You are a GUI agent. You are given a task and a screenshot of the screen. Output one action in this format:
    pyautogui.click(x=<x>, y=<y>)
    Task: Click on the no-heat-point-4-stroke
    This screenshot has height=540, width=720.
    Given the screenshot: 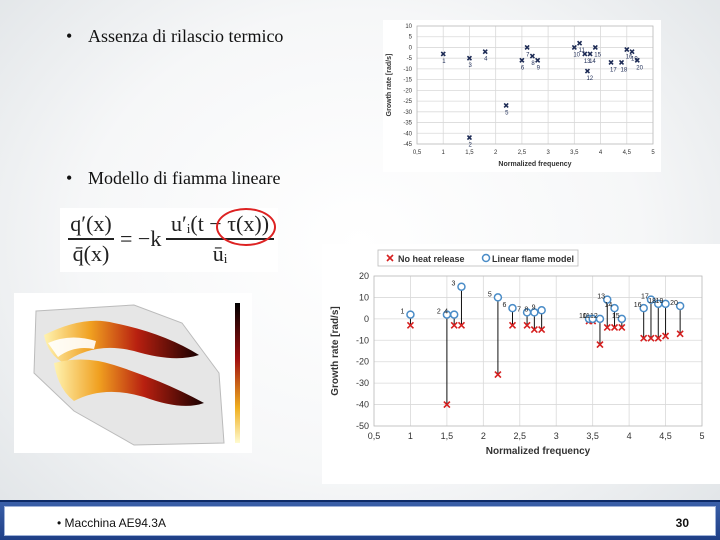 What is the action you would take?
    pyautogui.click(x=454, y=325)
    